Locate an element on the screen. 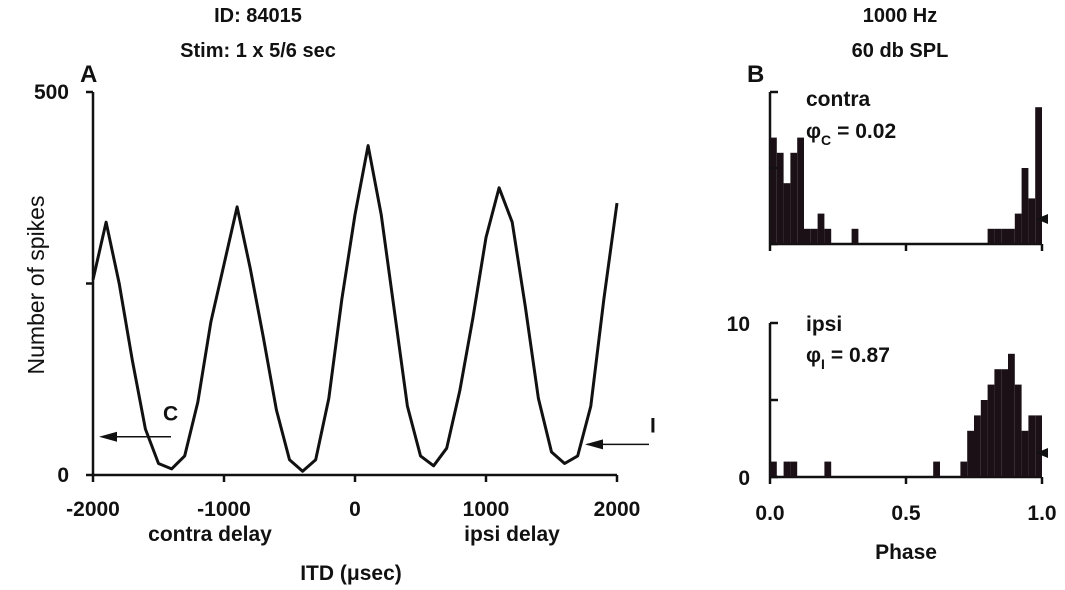 This screenshot has width=1065, height=590. ipsi-phase: φI = 0.87 is located at coordinates (848, 358).